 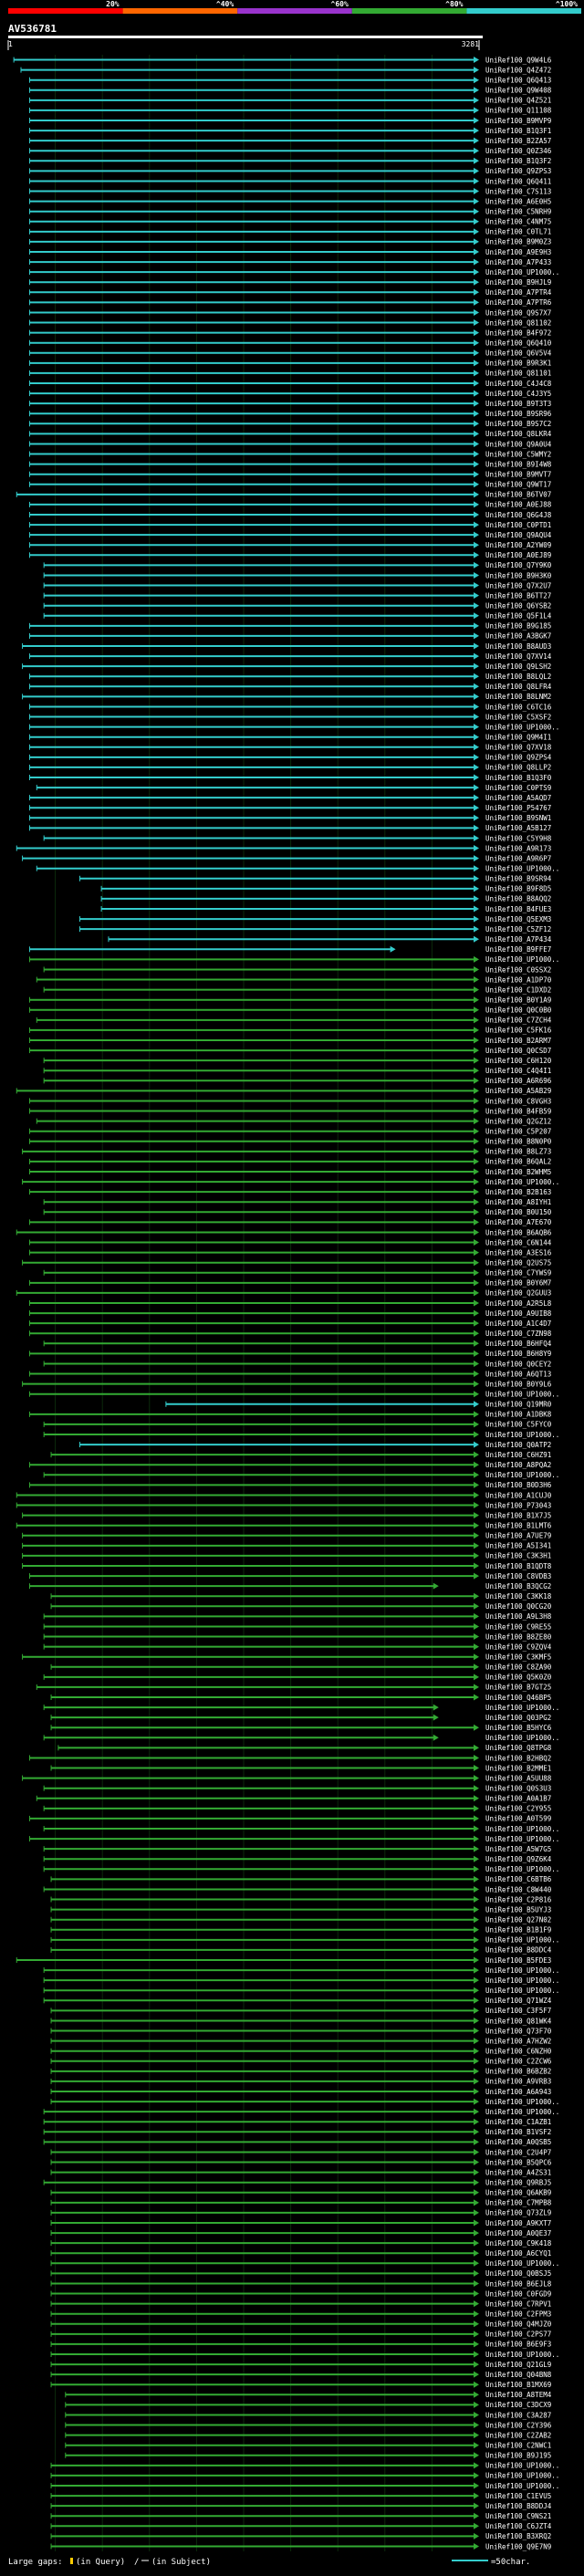 I want to click on alignment-label: UniRef100_A0T599, so click(x=518, y=1819).